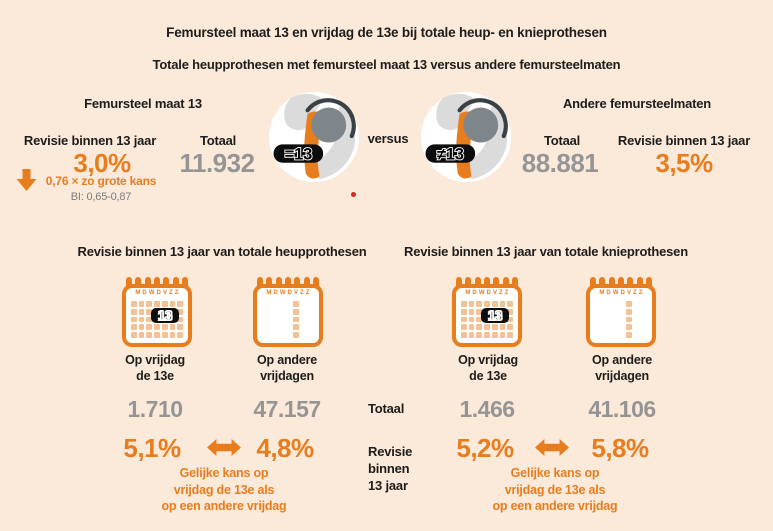 The height and width of the screenshot is (531, 773). Describe the element at coordinates (389, 468) in the screenshot. I see `middle-revision-line2: binnen` at that location.